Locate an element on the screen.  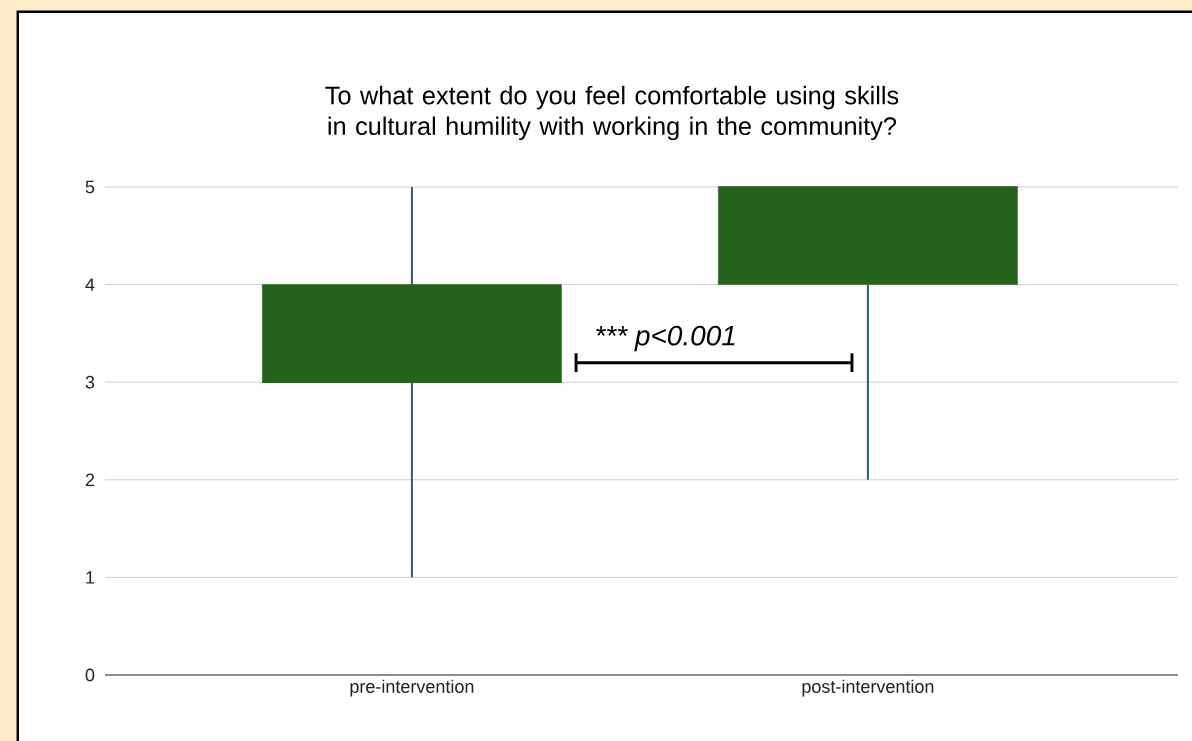
y-tick-label: 4 is located at coordinates (90, 284).